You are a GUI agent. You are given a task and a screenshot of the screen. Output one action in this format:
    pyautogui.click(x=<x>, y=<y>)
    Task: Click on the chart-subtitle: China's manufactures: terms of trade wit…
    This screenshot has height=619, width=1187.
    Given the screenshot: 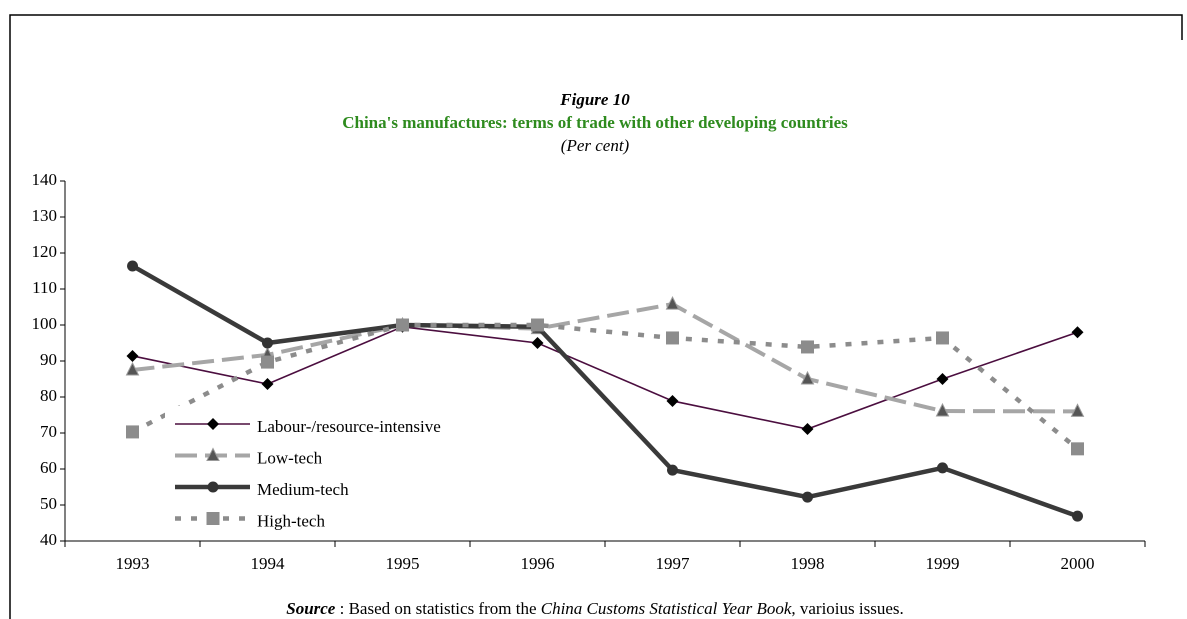 What is the action you would take?
    pyautogui.click(x=595, y=122)
    